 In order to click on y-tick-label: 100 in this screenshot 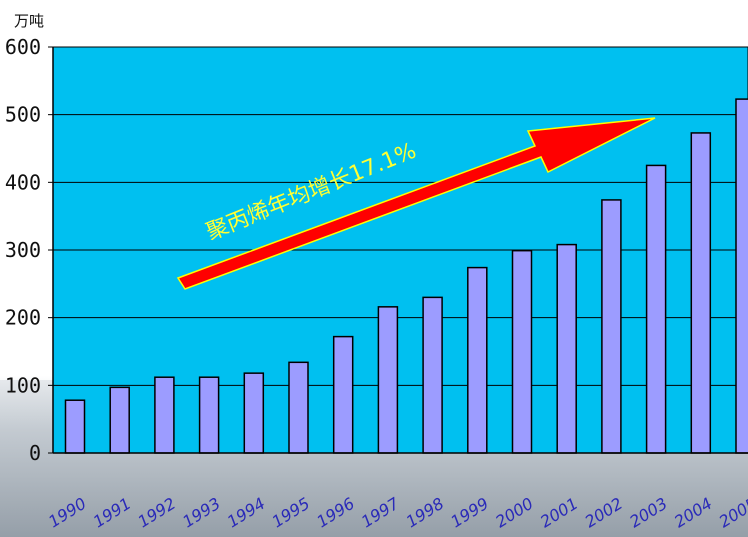, I will do `click(23, 385)`.